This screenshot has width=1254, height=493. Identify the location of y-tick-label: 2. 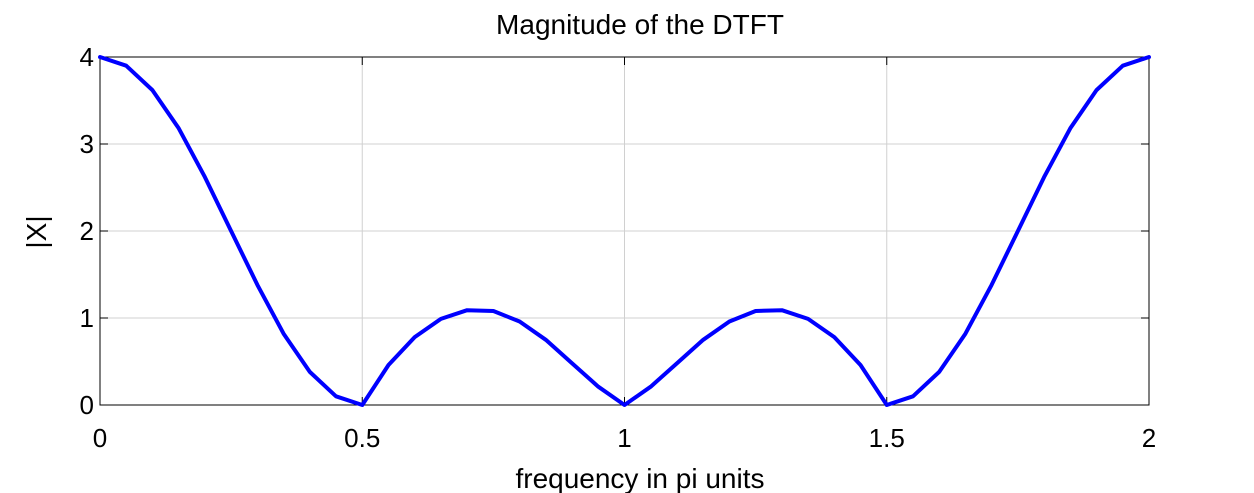
(87, 231).